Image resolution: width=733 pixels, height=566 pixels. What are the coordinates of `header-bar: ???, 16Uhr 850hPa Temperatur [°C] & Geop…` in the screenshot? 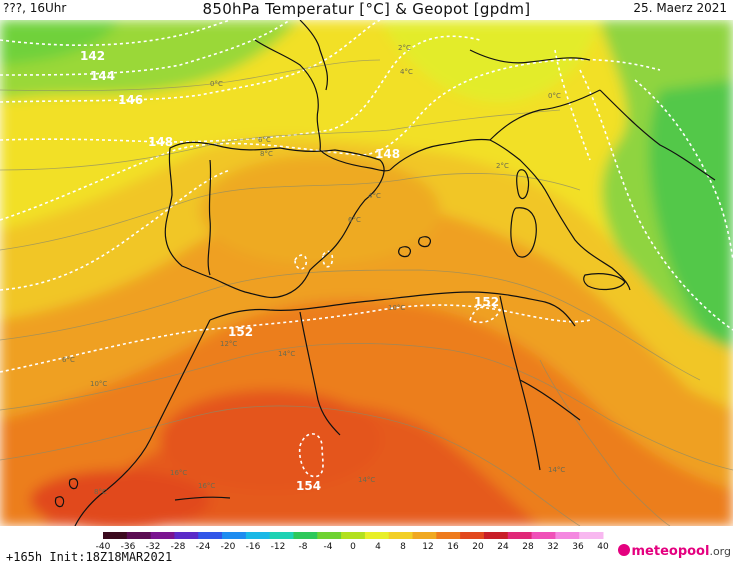 It's located at (366, 10).